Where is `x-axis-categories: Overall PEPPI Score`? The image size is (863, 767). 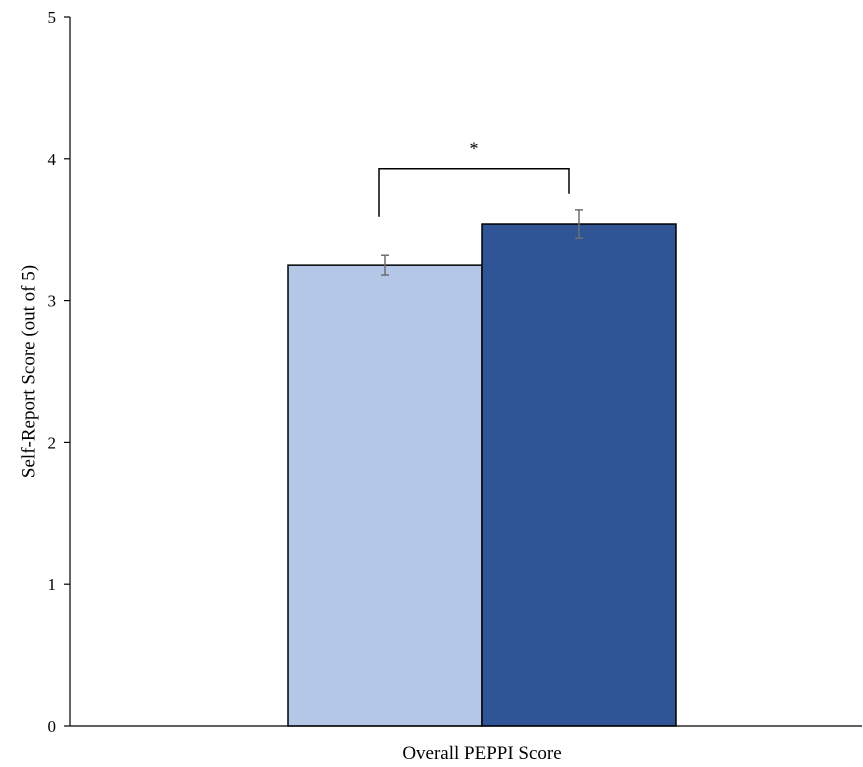 x-axis-categories: Overall PEPPI Score is located at coordinates (481, 753).